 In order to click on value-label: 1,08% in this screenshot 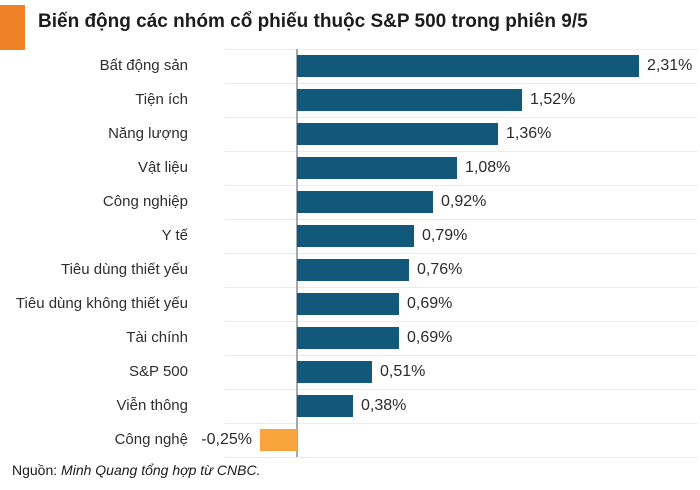, I will do `click(488, 167)`.